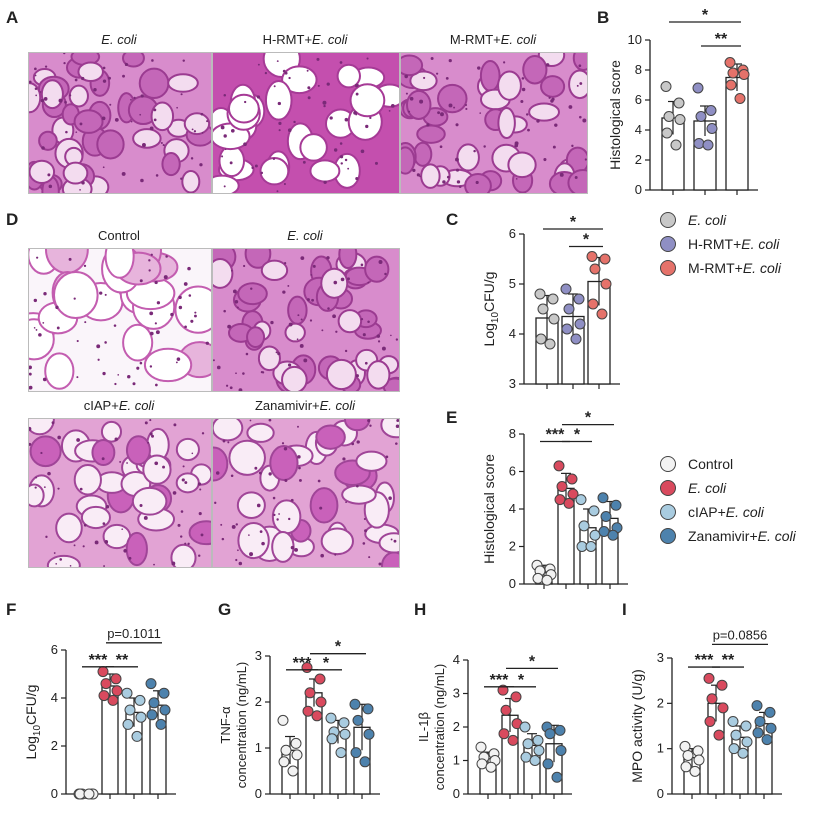 The image size is (833, 814). I want to click on sig-label-g-1: *, so click(326, 663).